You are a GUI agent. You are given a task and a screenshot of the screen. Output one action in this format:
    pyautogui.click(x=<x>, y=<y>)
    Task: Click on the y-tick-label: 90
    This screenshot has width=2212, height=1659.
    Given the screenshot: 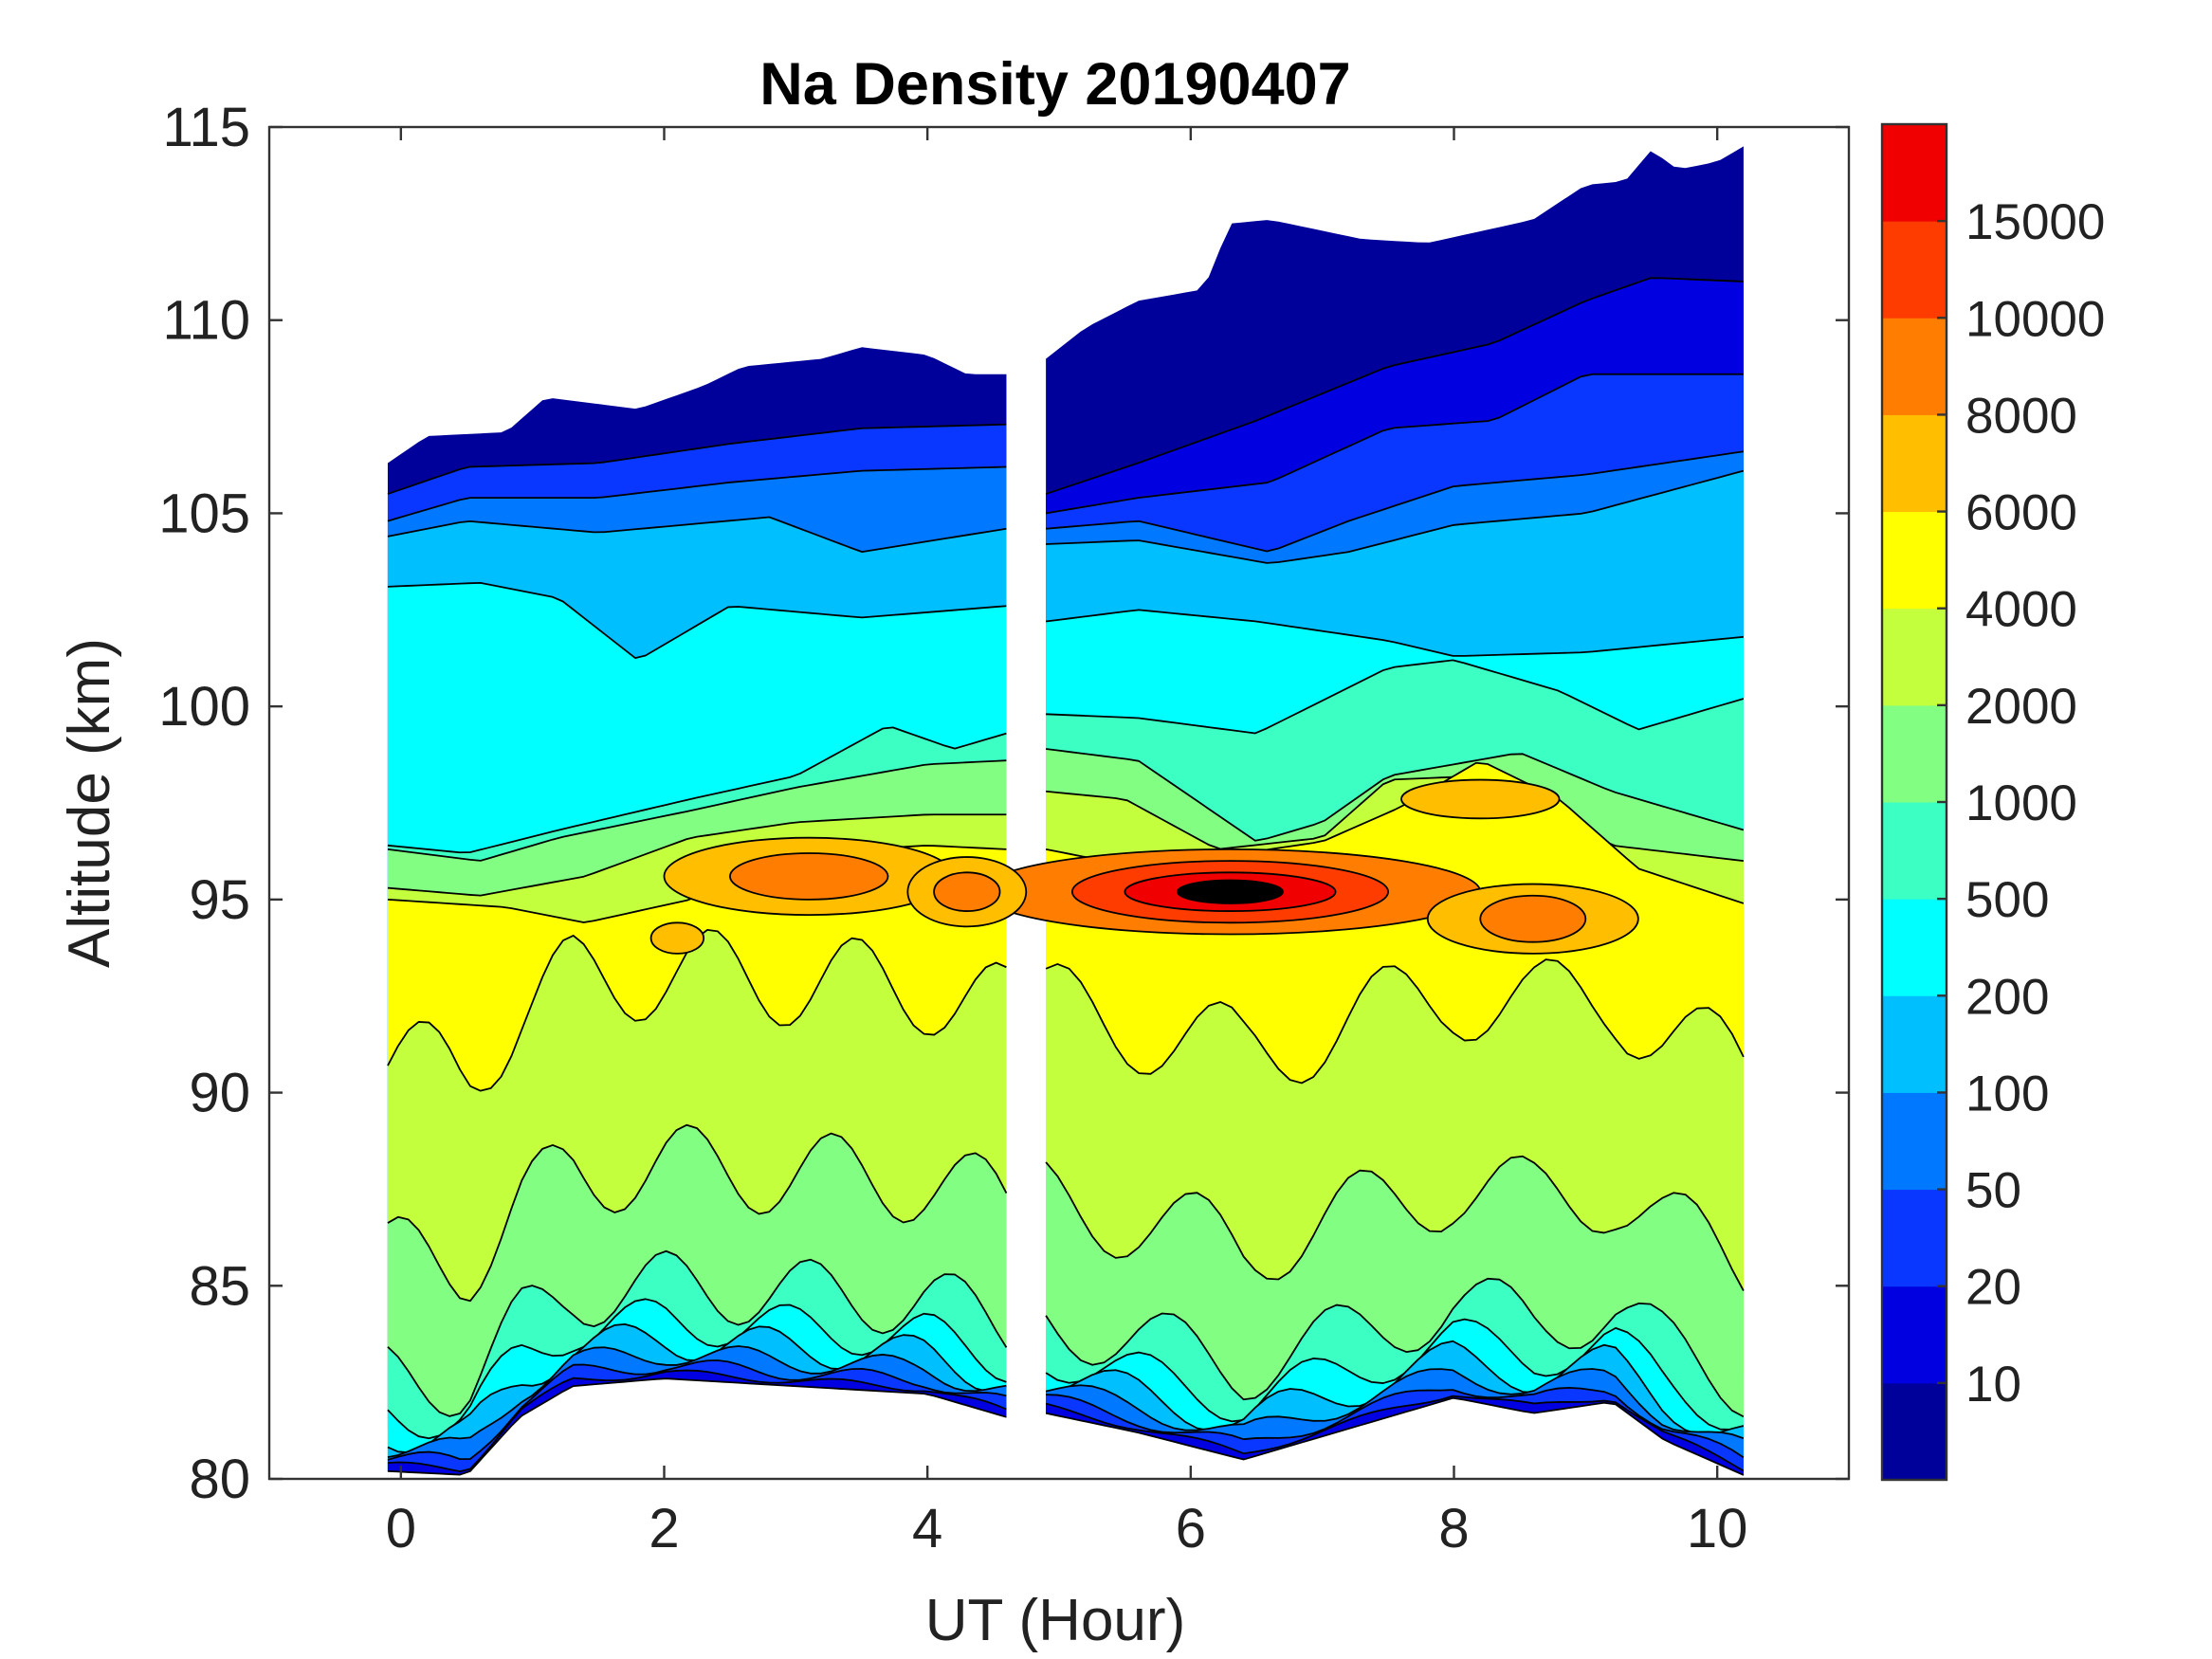 What is the action you would take?
    pyautogui.click(x=219, y=1093)
    